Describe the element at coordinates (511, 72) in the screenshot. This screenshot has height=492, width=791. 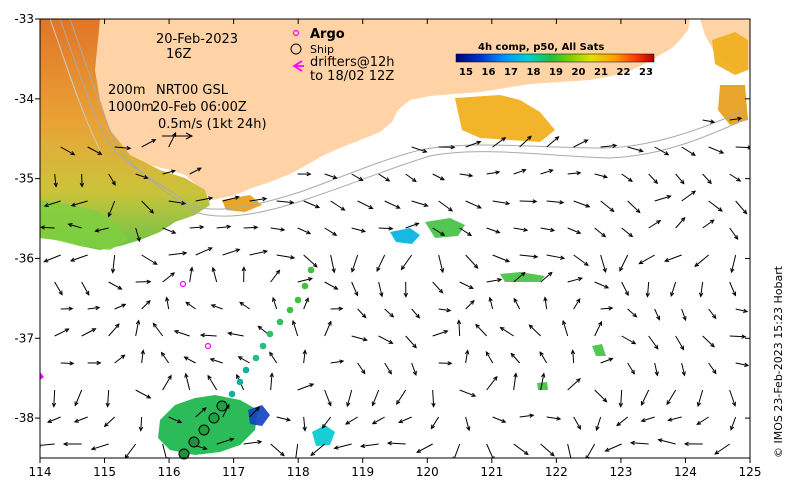
I see `colorbar-tick-label: 17` at that location.